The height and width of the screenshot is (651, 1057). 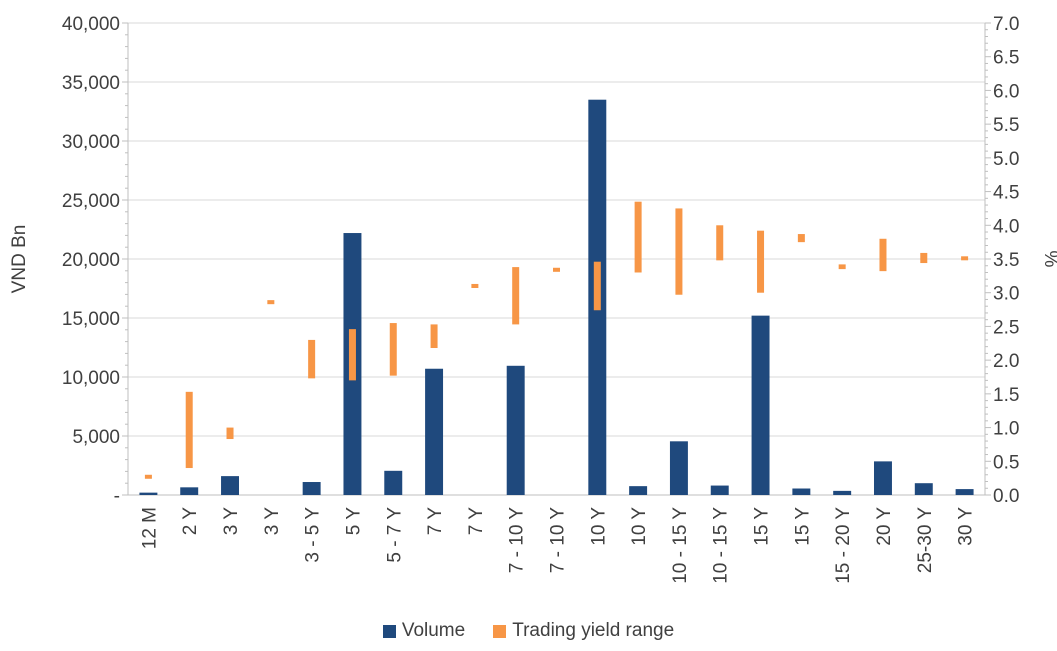 I want to click on y-left-tick-label: 25,000, so click(x=91, y=201).